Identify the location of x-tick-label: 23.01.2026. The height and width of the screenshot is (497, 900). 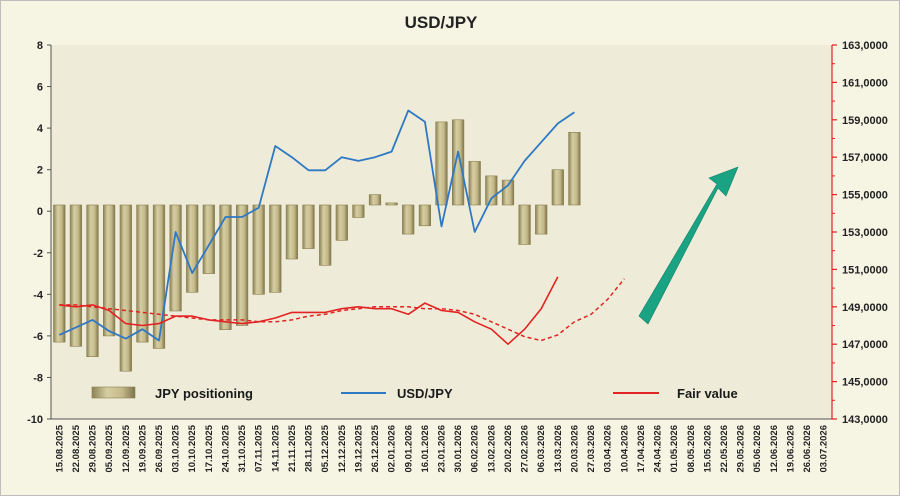
(442, 449).